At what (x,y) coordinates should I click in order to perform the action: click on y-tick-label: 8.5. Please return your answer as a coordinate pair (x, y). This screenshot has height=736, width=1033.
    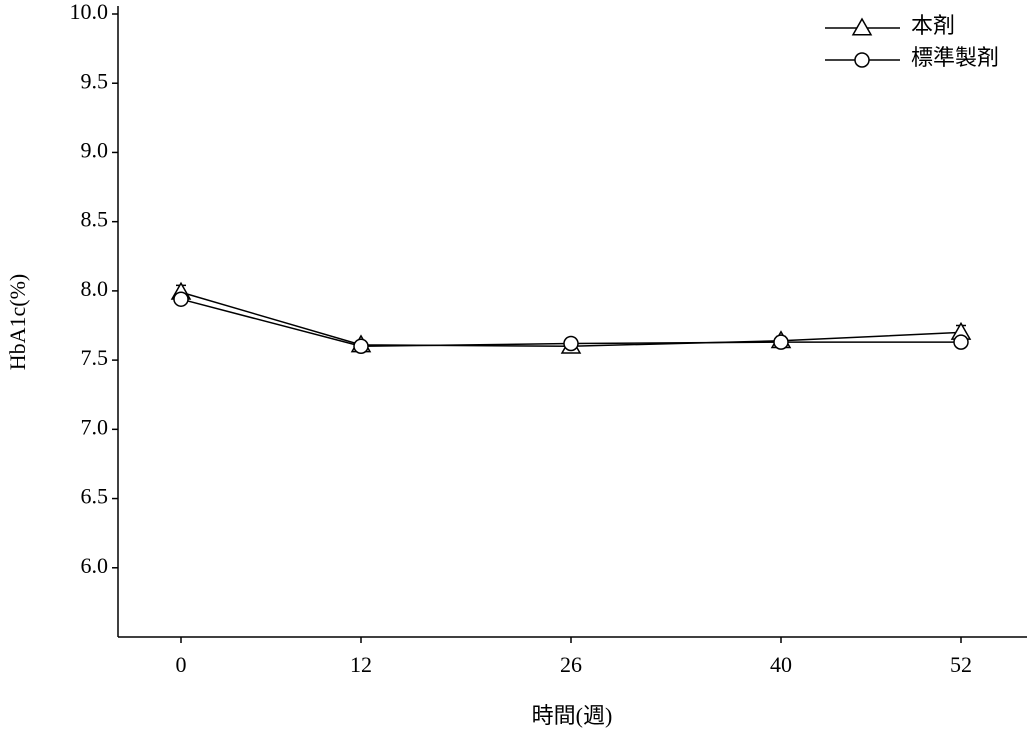
    Looking at the image, I should click on (95, 219).